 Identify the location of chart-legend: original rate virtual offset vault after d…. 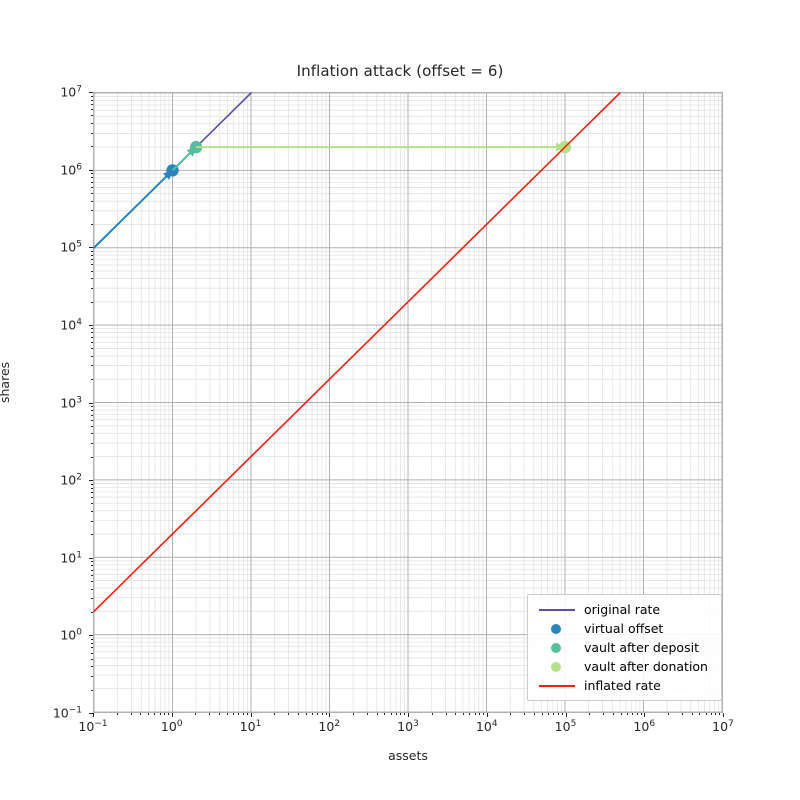
(624, 647).